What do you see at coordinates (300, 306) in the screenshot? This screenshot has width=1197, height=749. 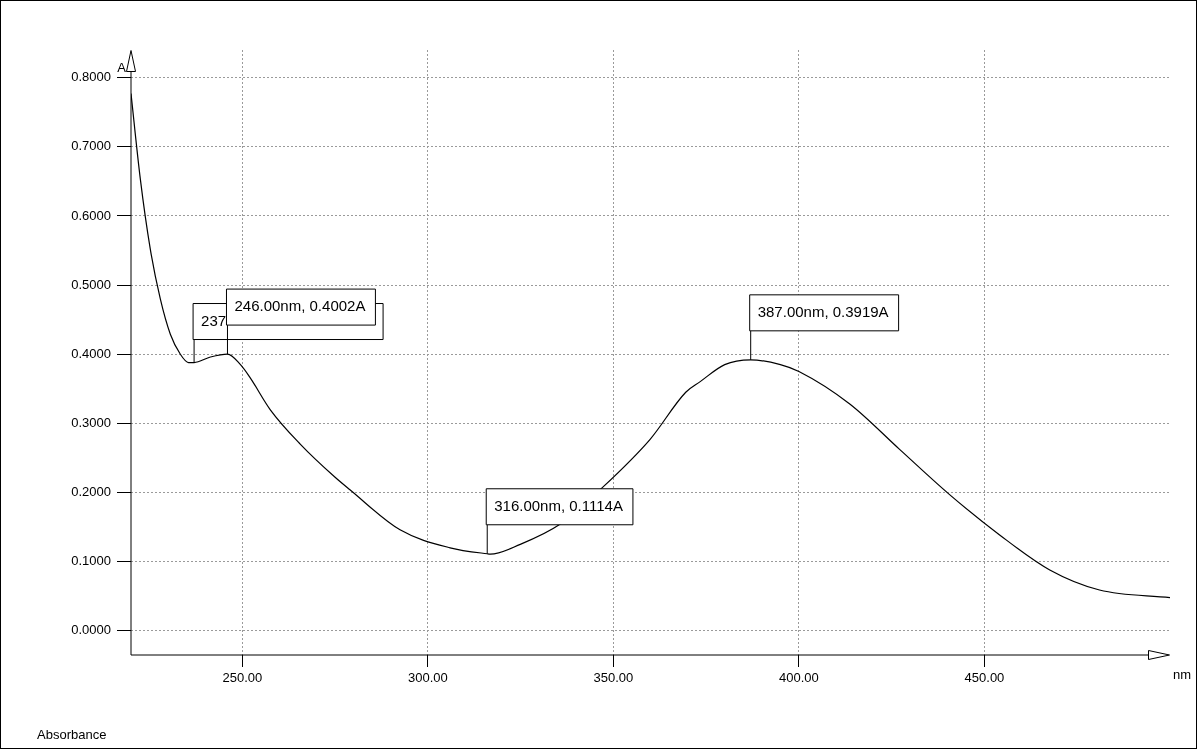 I see `annotation: 246.00nm, 0.4002A` at bounding box center [300, 306].